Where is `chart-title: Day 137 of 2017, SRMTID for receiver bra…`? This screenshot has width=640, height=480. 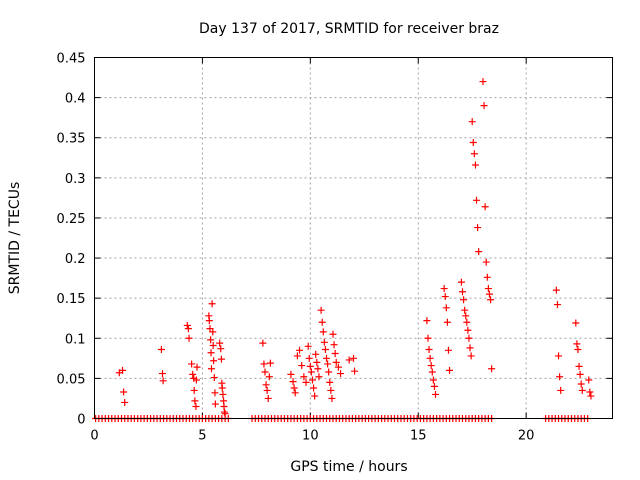
chart-title: Day 137 of 2017, SRMTID for receiver bra… is located at coordinates (349, 29).